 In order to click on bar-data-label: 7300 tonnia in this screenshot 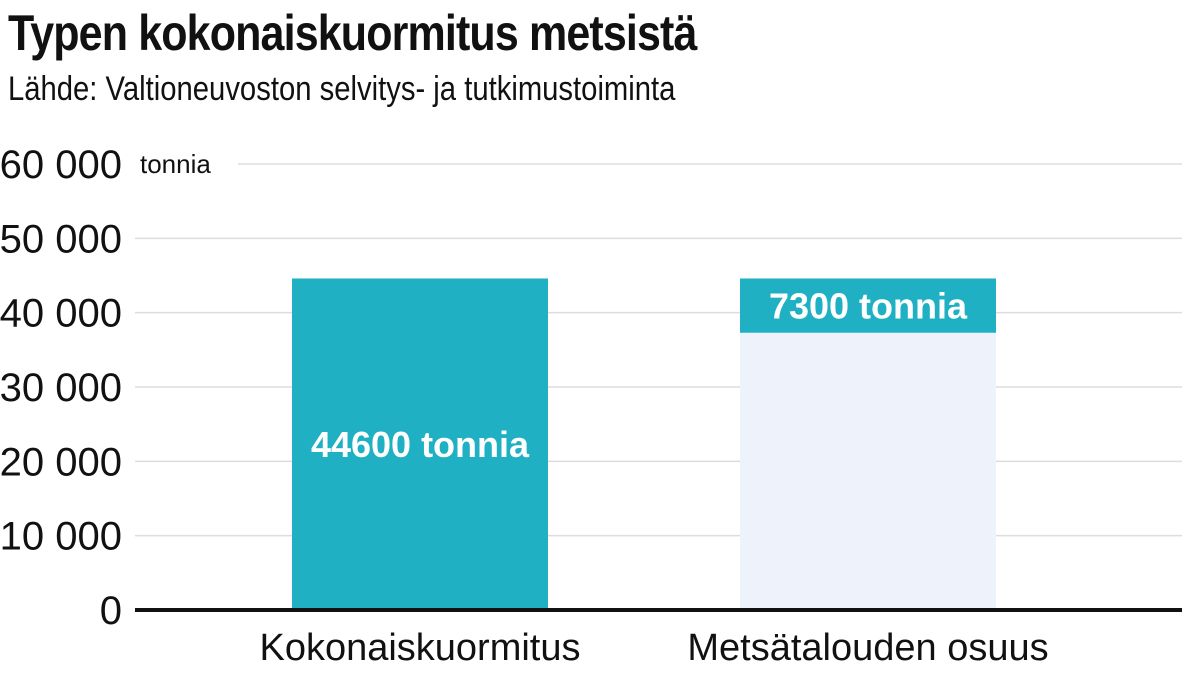, I will do `click(868, 306)`.